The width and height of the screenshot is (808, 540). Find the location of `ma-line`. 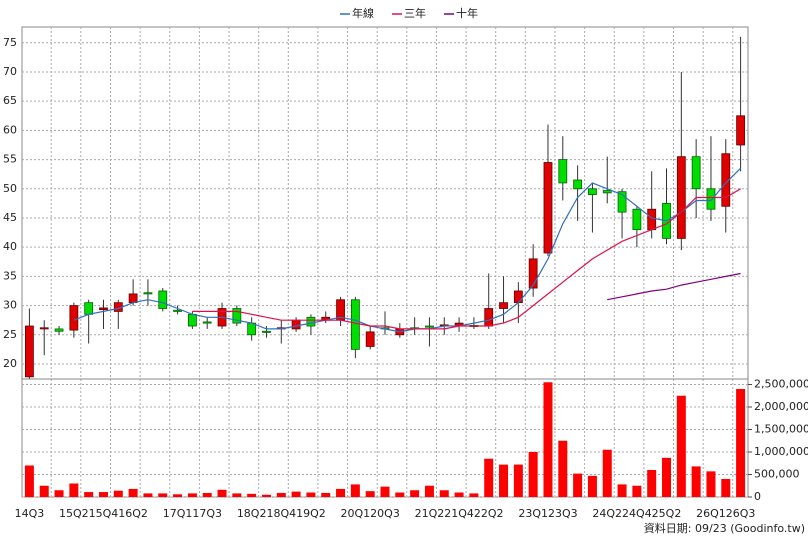

ma-line is located at coordinates (674, 286).